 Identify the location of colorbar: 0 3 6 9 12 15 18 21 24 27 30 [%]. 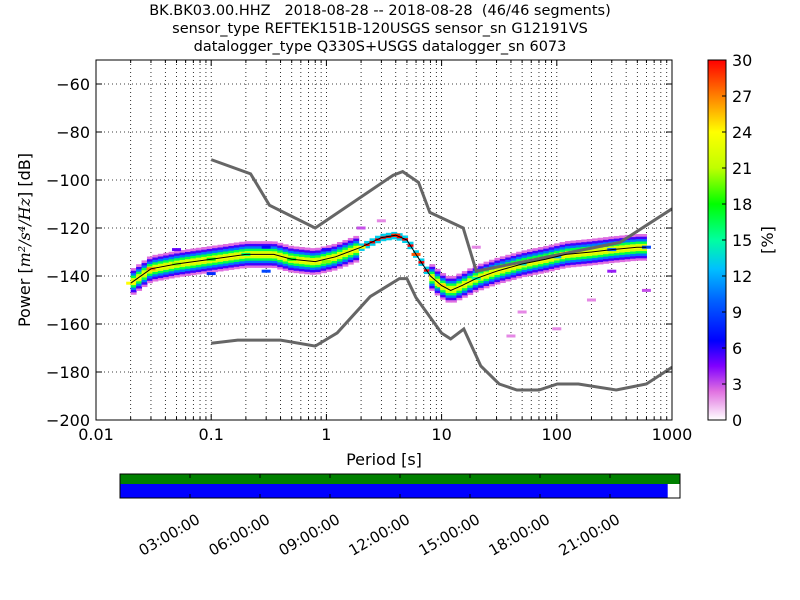
(742, 240).